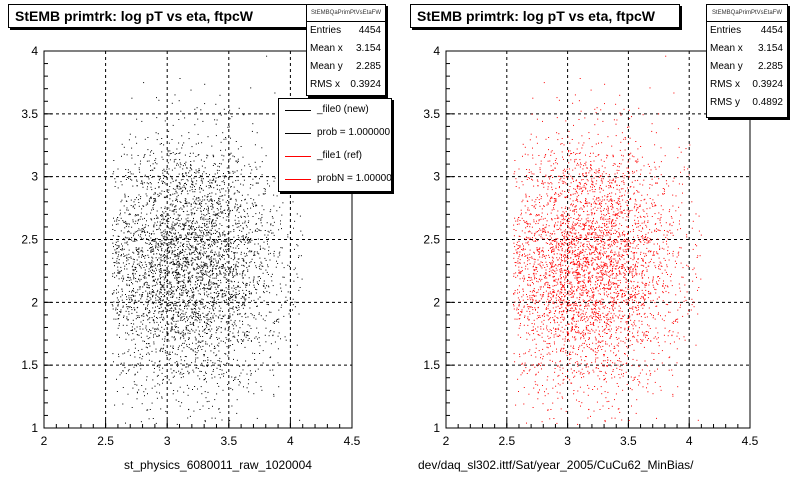  What do you see at coordinates (446, 441) in the screenshot?
I see `x-tick-label: 2` at bounding box center [446, 441].